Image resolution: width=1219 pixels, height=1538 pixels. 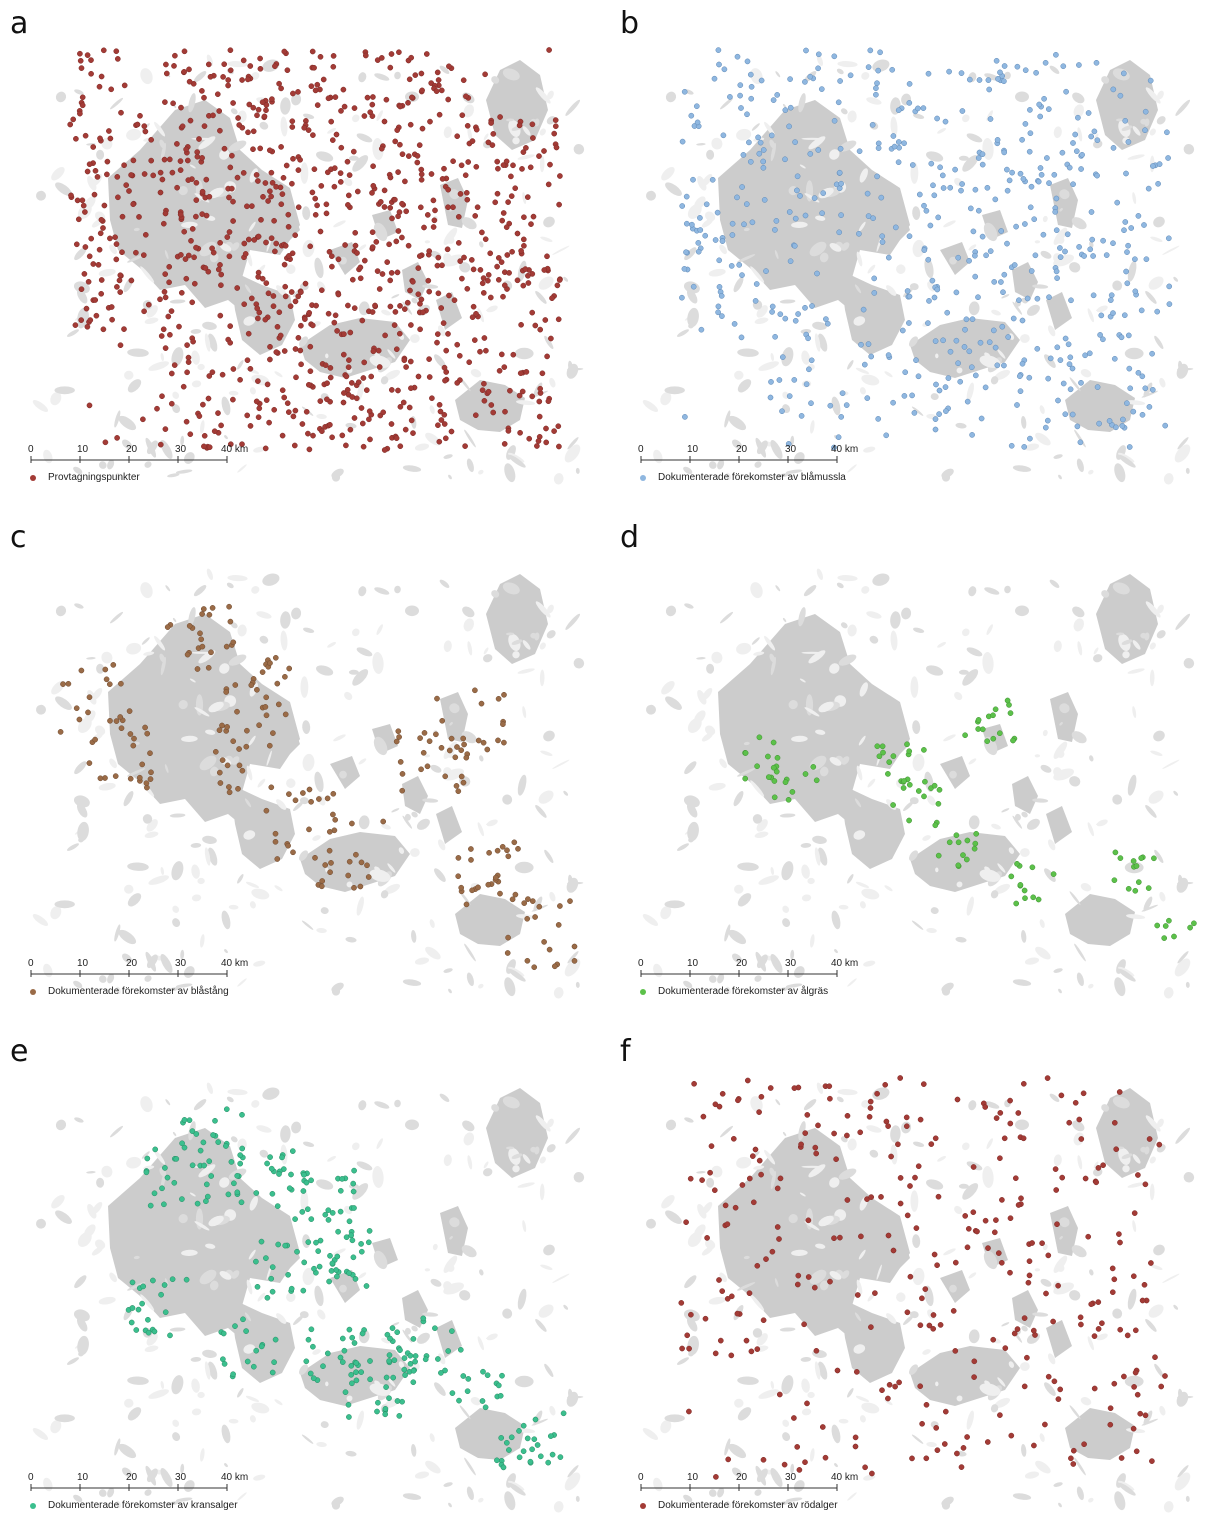 What do you see at coordinates (18, 537) in the screenshot?
I see `panel-letter: c` at bounding box center [18, 537].